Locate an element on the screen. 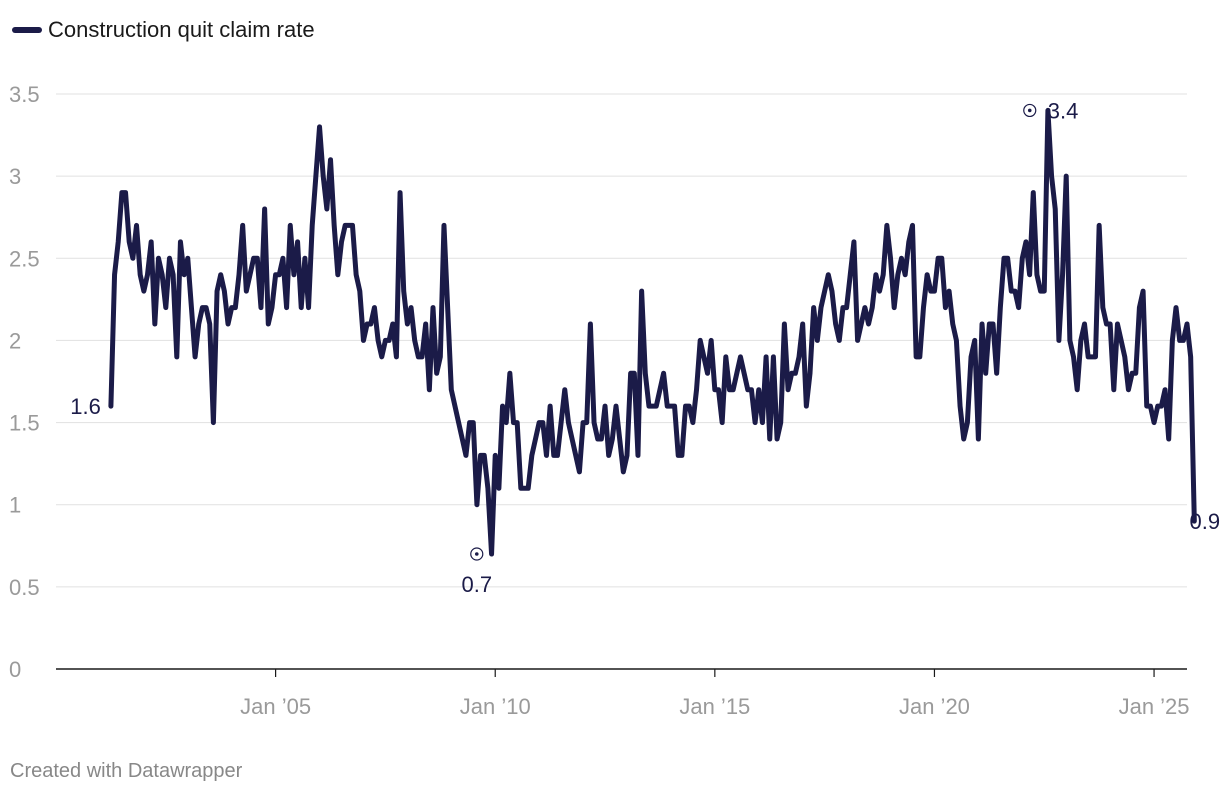 The image size is (1220, 796). y-tick-label: 0.5 is located at coordinates (24, 587).